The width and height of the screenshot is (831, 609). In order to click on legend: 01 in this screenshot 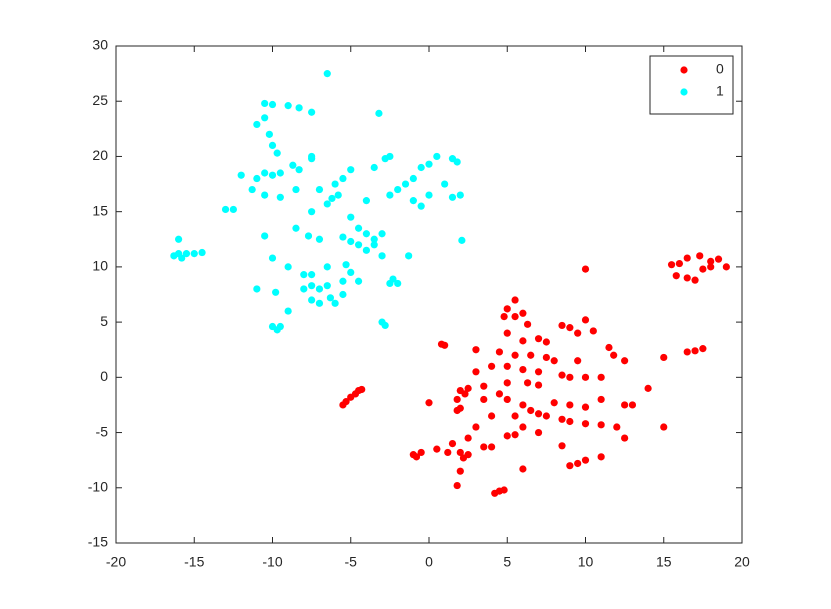, I will do `click(691, 85)`.